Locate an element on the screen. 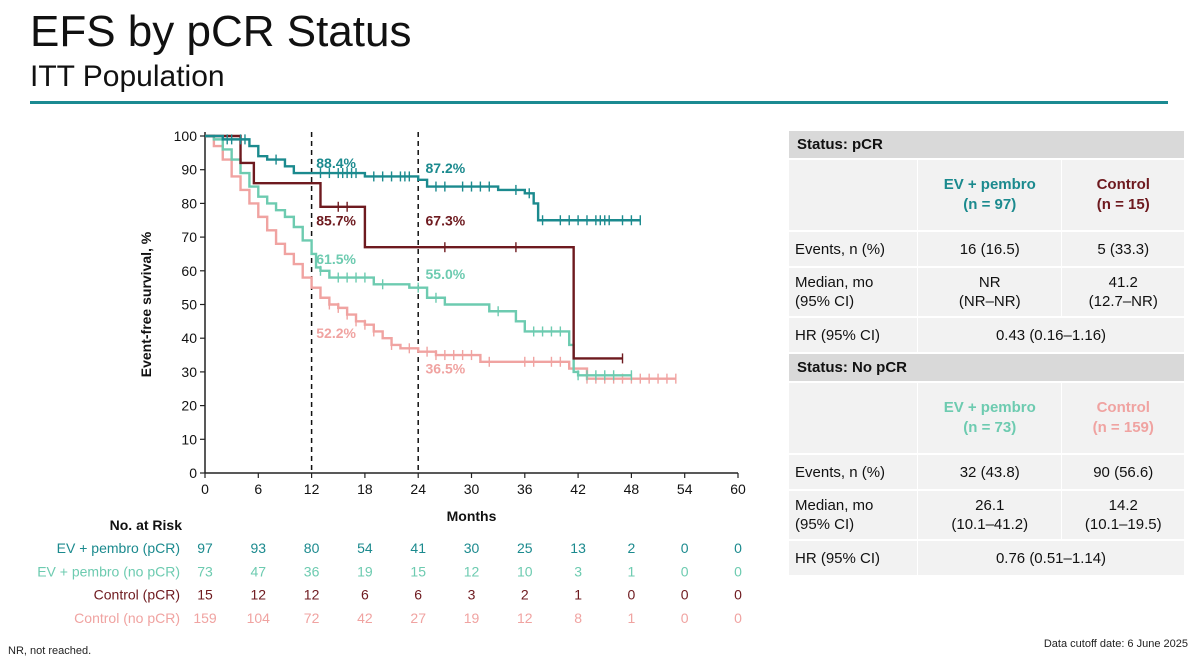 This screenshot has height=663, width=1200. pcr-median-arm2: 41.2 (12.7–NR) is located at coordinates (1123, 293).